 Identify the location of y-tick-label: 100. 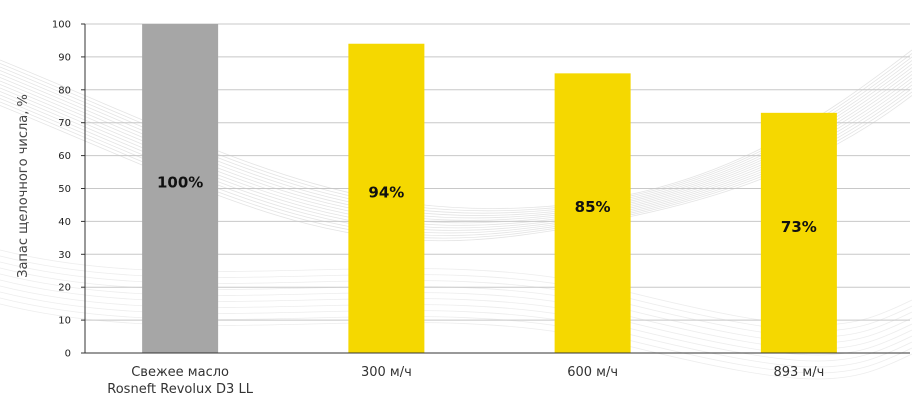
(61, 25).